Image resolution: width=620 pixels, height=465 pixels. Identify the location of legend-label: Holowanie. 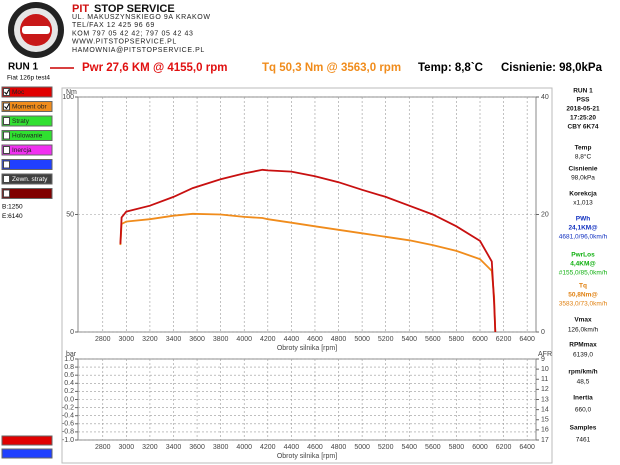
(27, 136).